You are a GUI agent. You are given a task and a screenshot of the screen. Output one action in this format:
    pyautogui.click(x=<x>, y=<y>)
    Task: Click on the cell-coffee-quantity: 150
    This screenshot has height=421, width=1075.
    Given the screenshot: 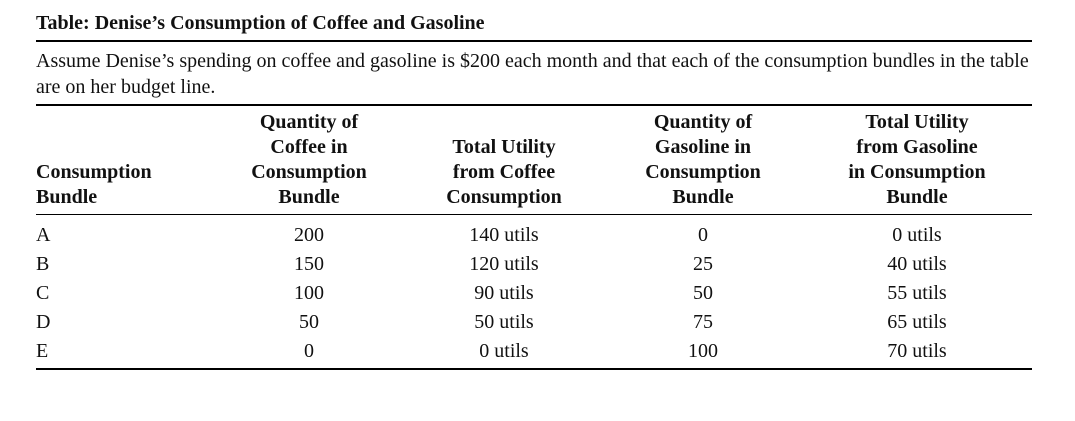 What is the action you would take?
    pyautogui.click(x=309, y=264)
    